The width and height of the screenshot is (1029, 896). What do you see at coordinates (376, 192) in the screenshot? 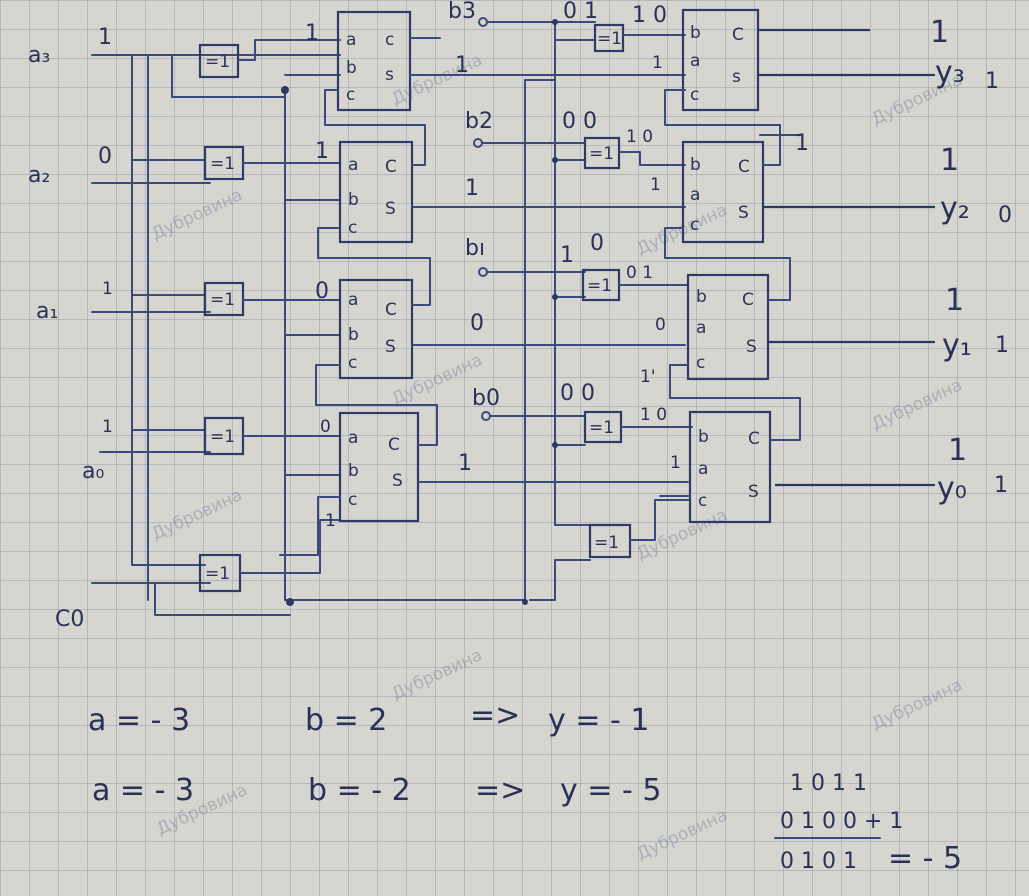
I see `left-adder-2: a b c C S` at bounding box center [376, 192].